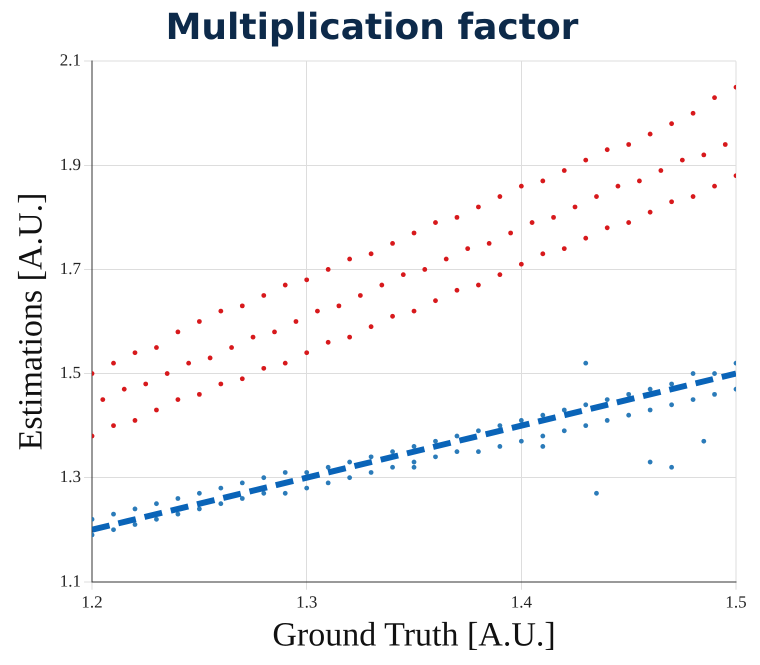  I want to click on y-tick-label: 1.3, so click(71, 476).